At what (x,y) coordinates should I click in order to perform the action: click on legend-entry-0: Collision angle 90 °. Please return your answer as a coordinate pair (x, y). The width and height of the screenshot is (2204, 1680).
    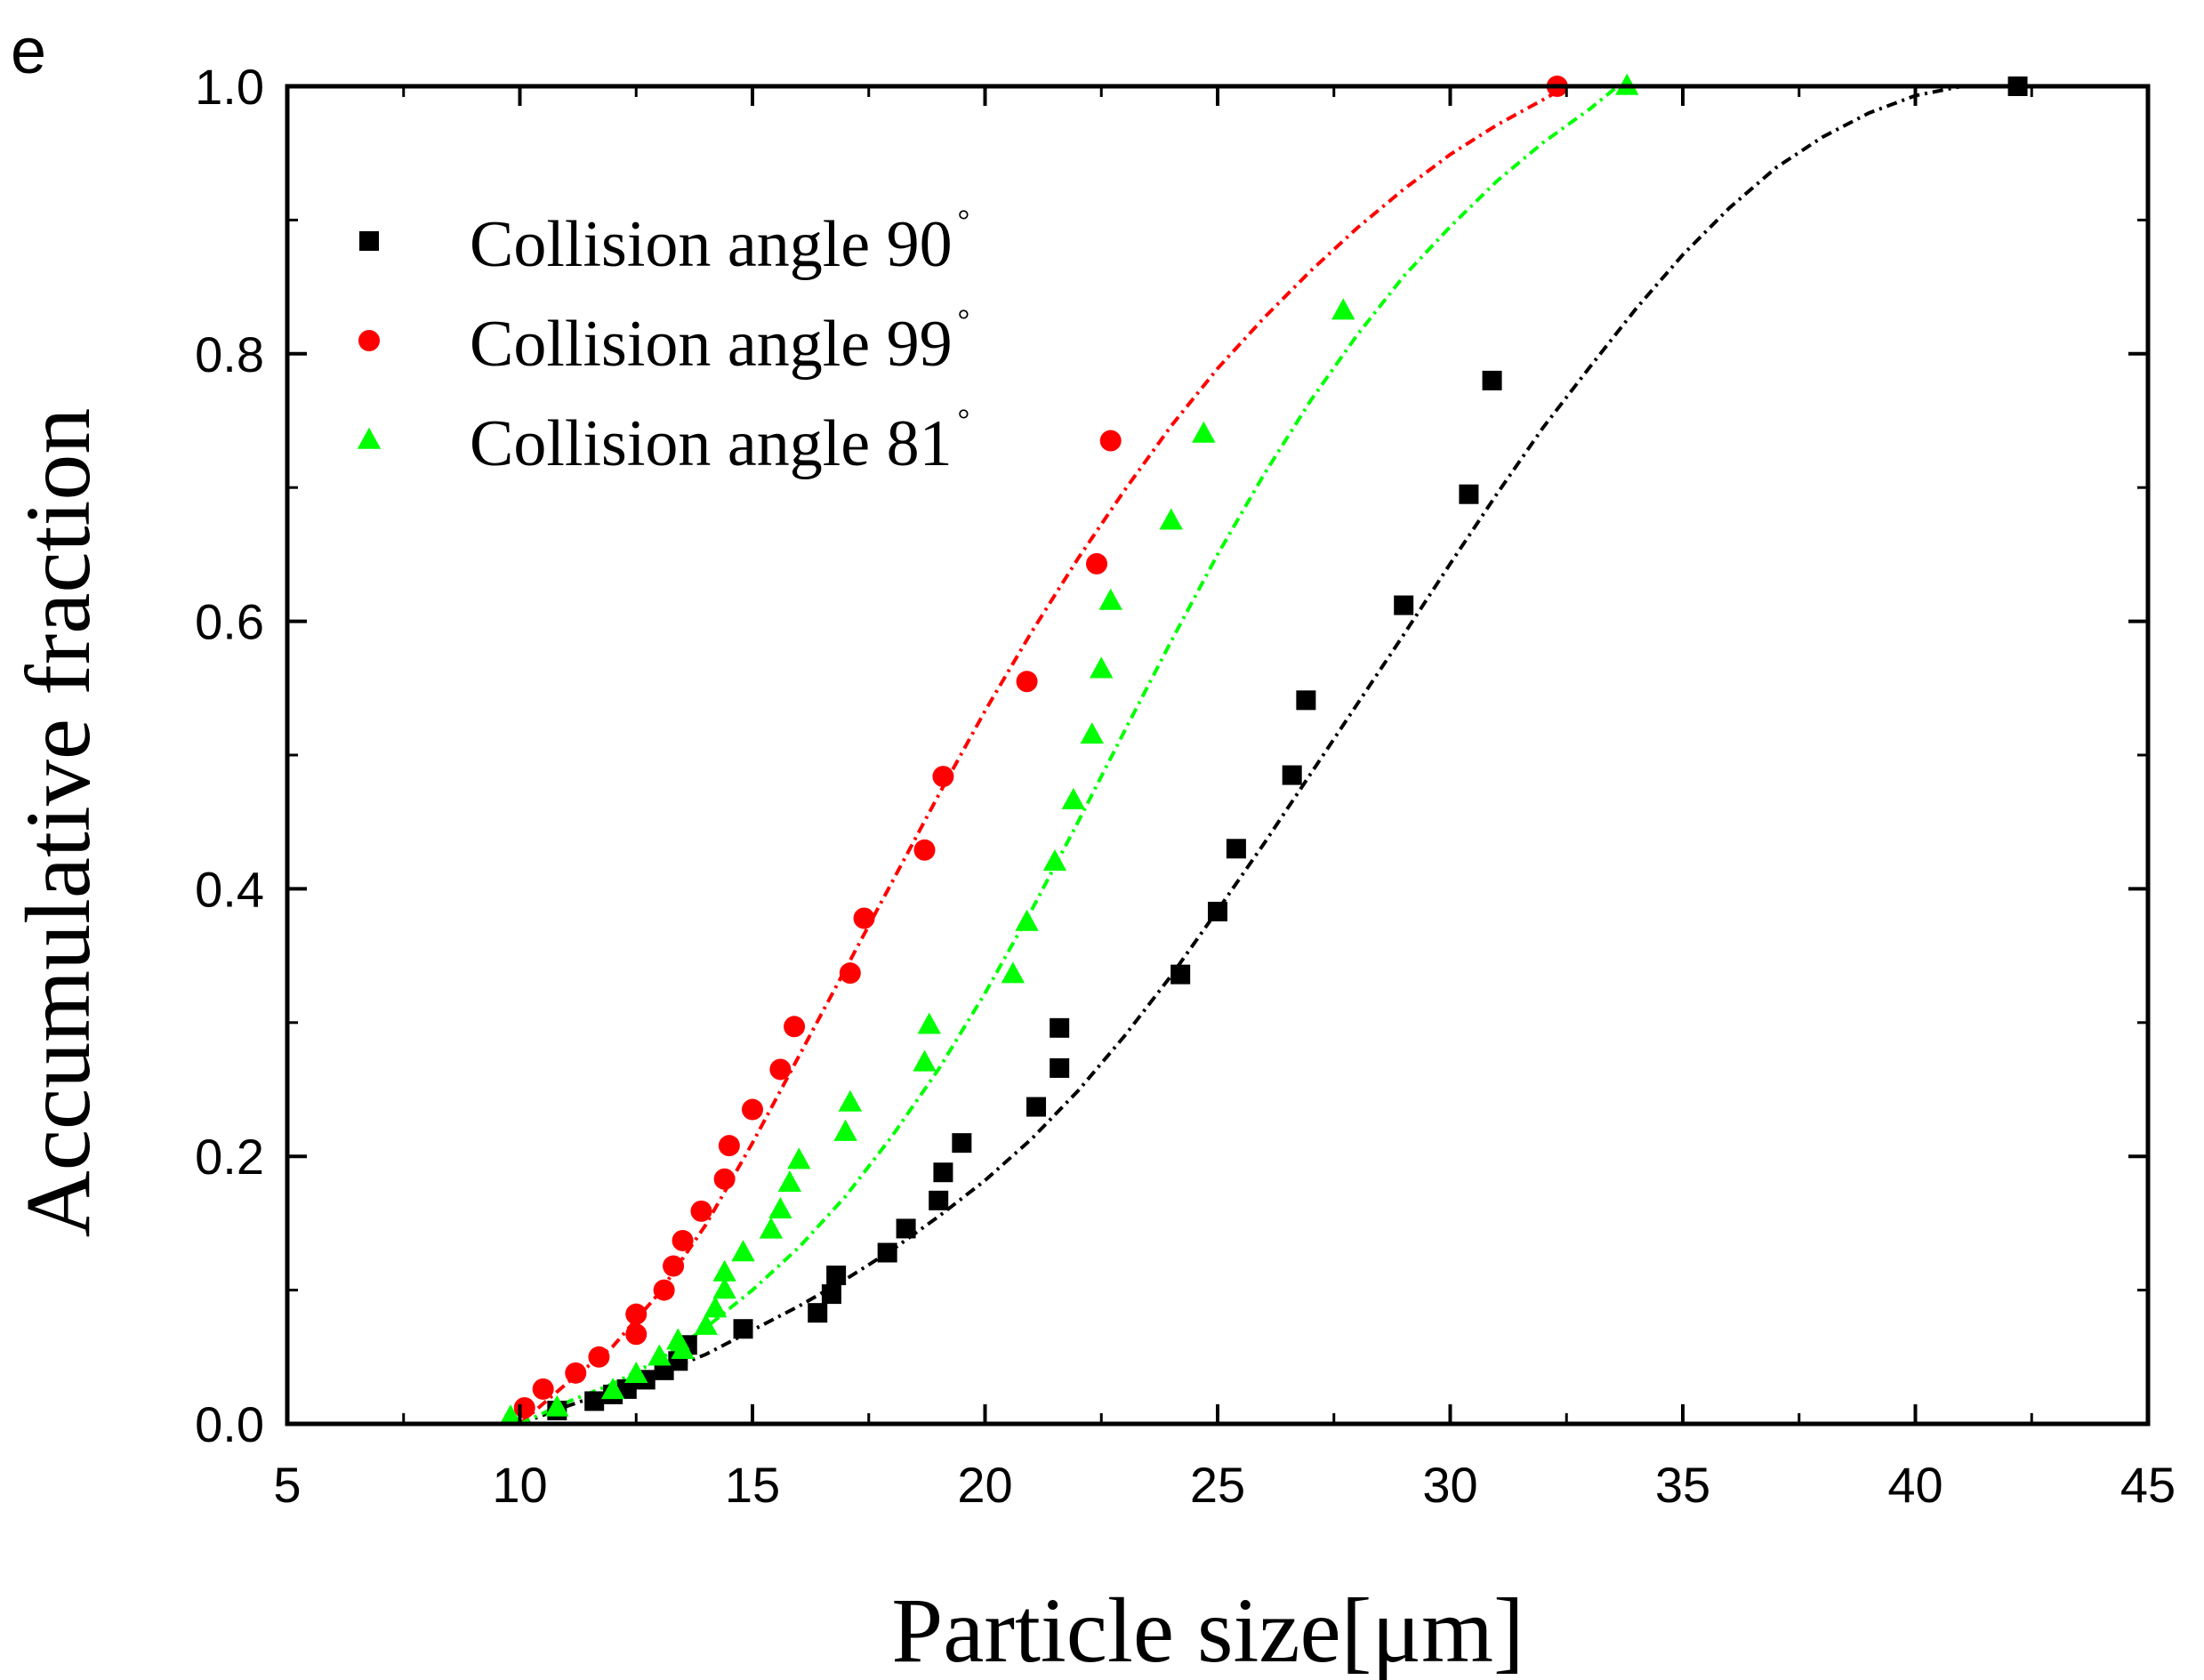
    Looking at the image, I should click on (664, 243).